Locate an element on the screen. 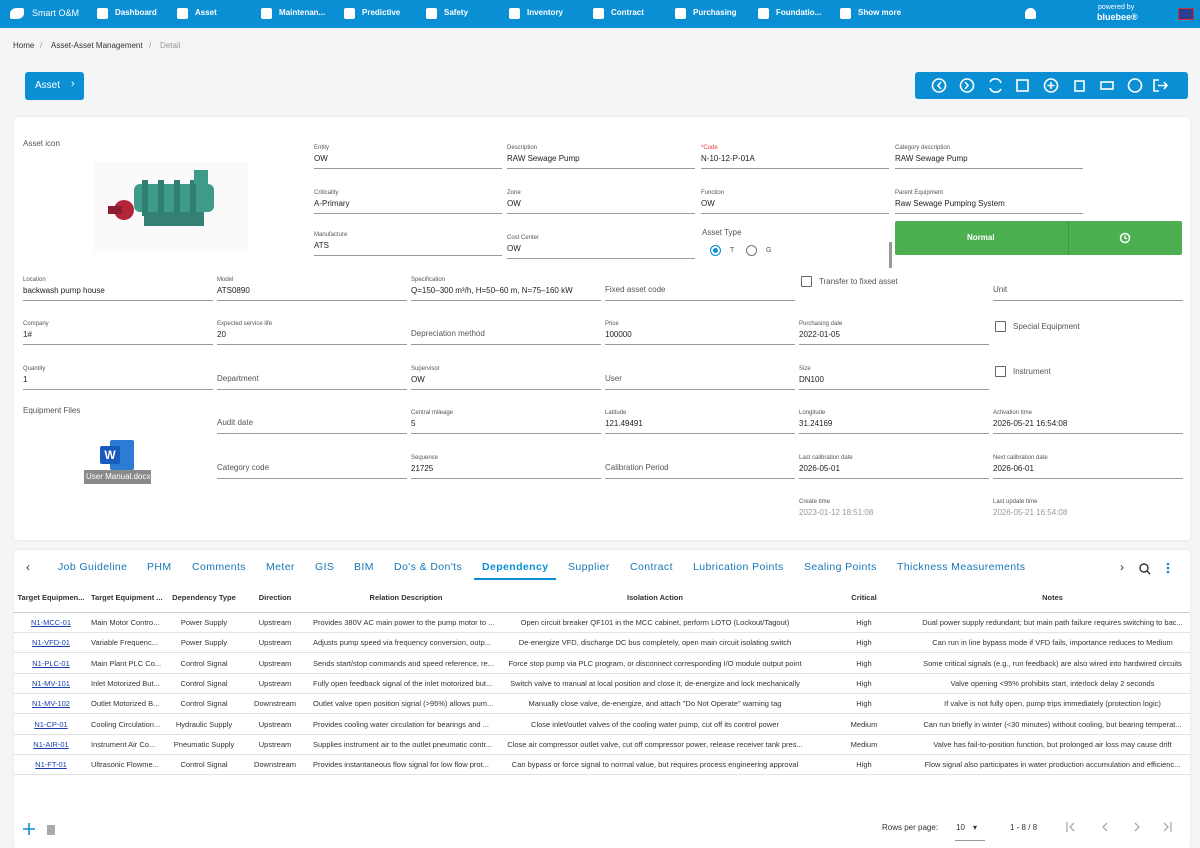  field-value: 2022-01-05 is located at coordinates (819, 334).